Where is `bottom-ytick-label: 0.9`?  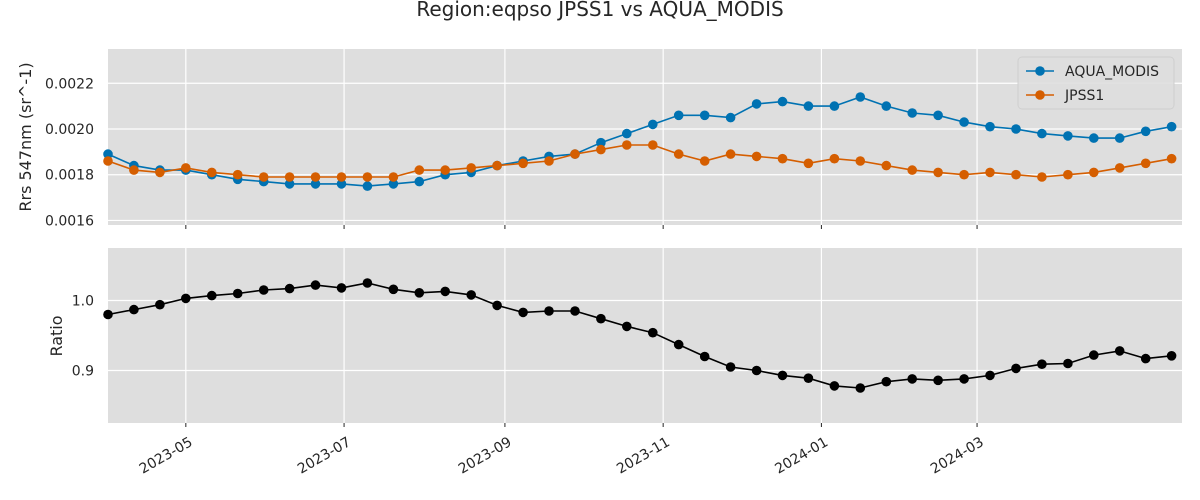
bottom-ytick-label: 0.9 is located at coordinates (83, 372).